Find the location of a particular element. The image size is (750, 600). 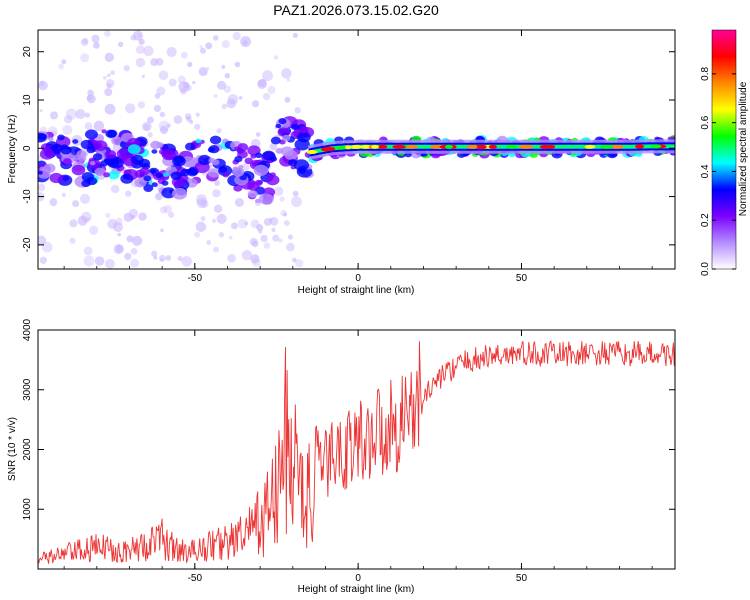

heatmap-y-tick-label: 10 is located at coordinates (27, 100).